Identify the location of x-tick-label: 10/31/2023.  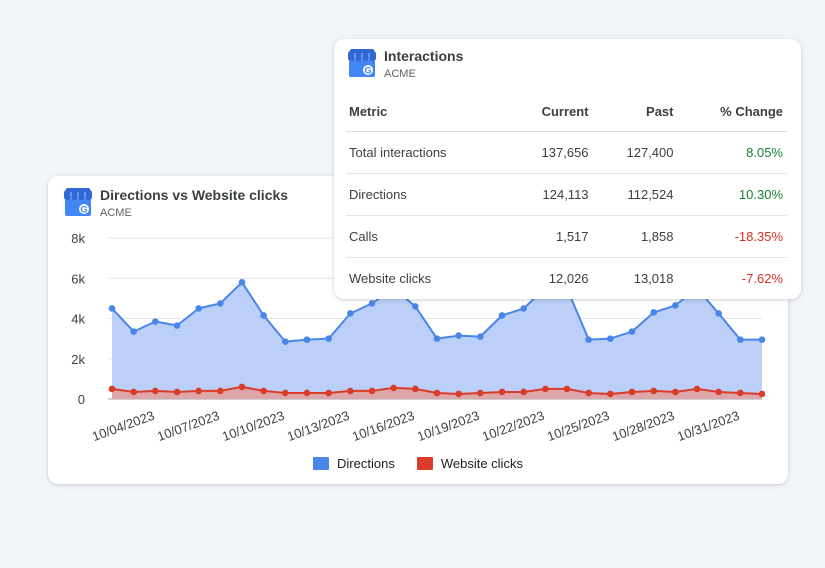
(708, 426).